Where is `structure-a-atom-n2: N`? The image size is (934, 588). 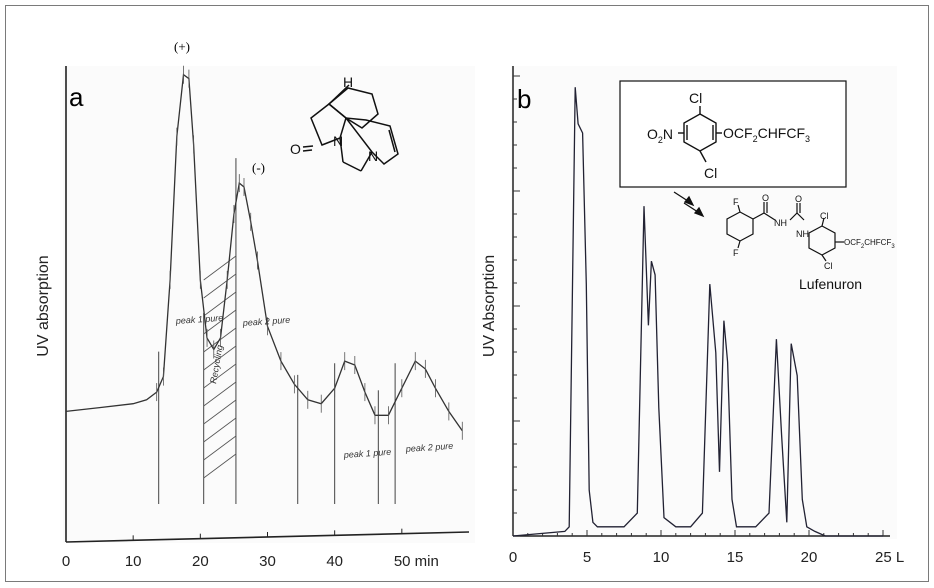
structure-a-atom-n2: N is located at coordinates (373, 156).